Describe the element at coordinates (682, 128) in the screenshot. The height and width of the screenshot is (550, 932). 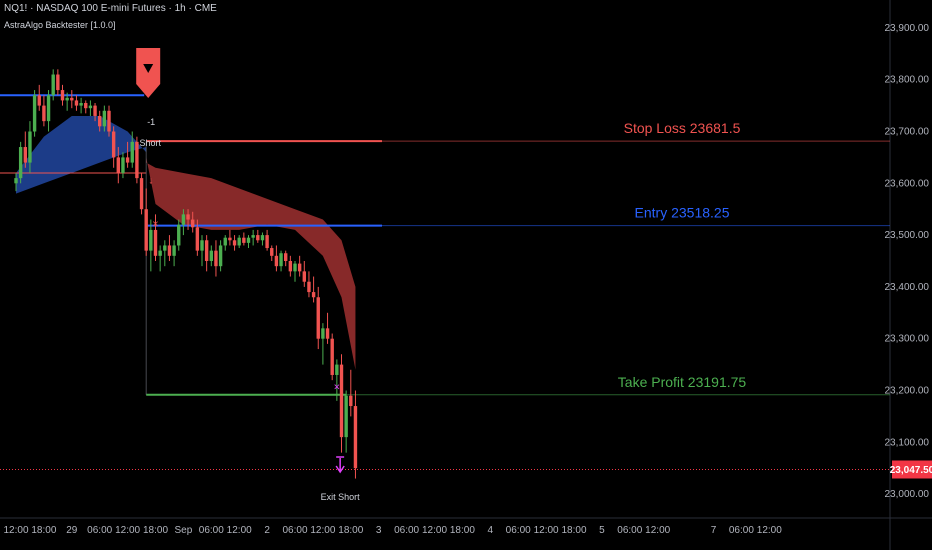
I see `level-label: Stop Loss 23681.5` at that location.